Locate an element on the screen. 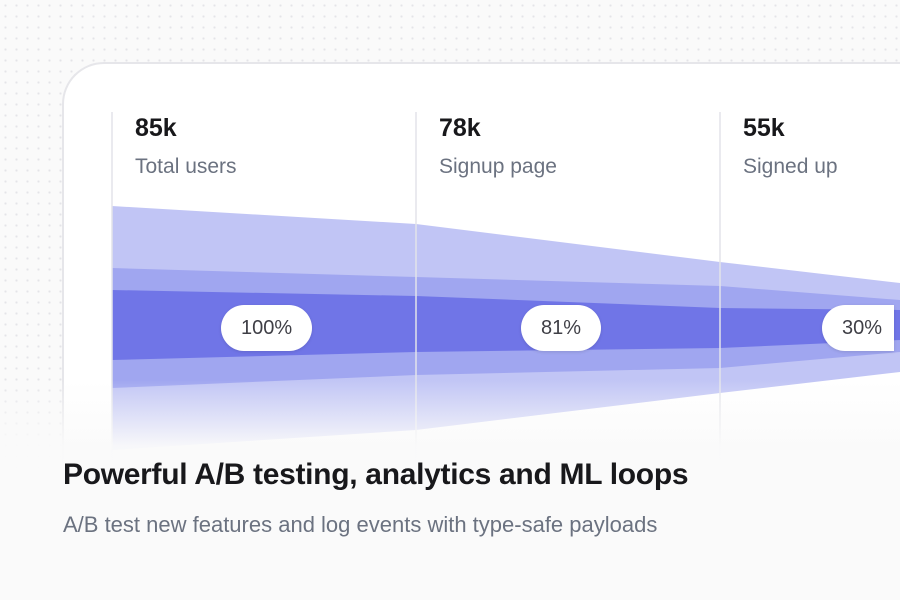 The width and height of the screenshot is (900, 600). funnel-band-inner is located at coordinates (506, 325).